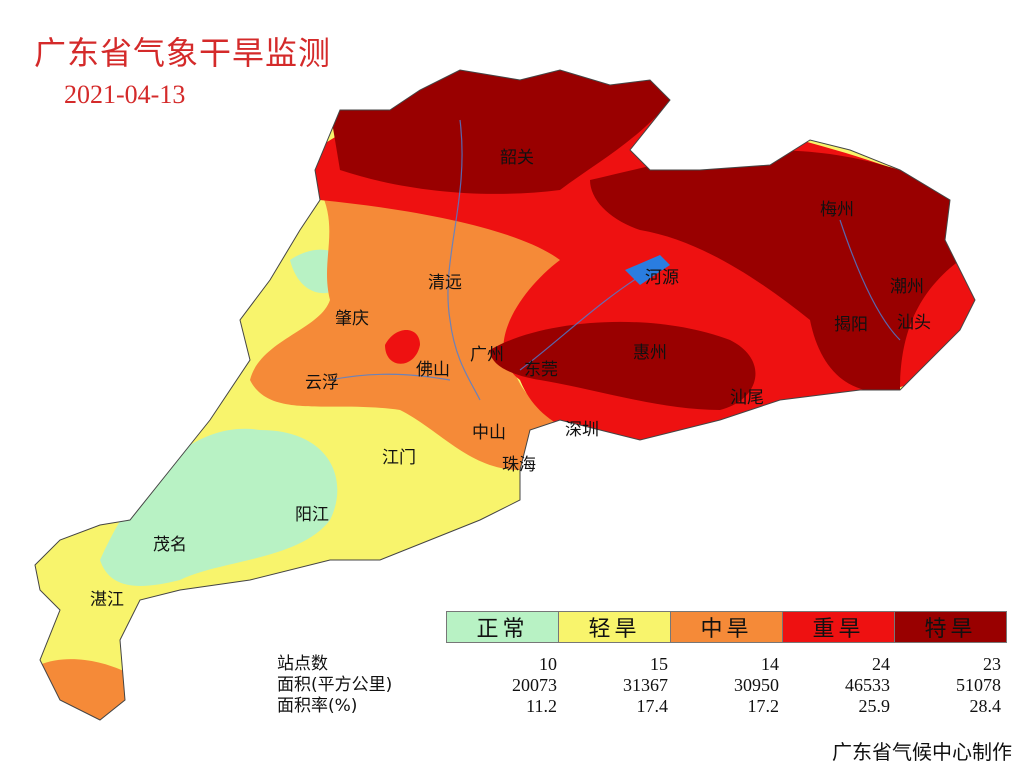 The height and width of the screenshot is (768, 1024). What do you see at coordinates (183, 53) in the screenshot?
I see `map-title: 广东省气象干旱监测` at bounding box center [183, 53].